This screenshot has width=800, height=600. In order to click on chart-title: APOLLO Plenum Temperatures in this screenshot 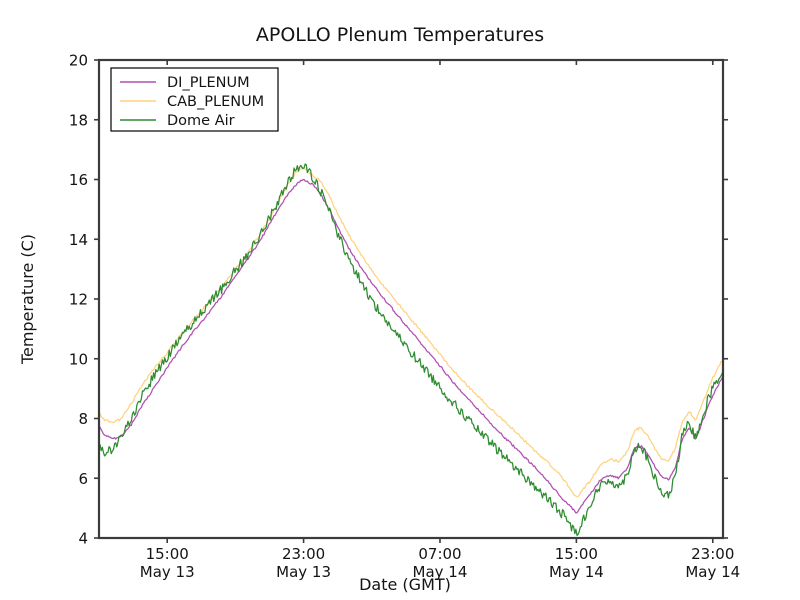, I will do `click(400, 35)`.